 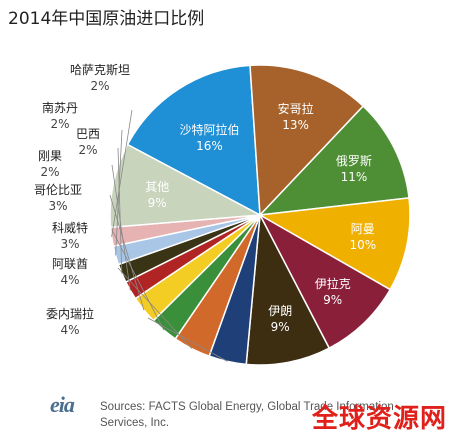 I want to click on slice-value-label: 11%, so click(x=354, y=177).